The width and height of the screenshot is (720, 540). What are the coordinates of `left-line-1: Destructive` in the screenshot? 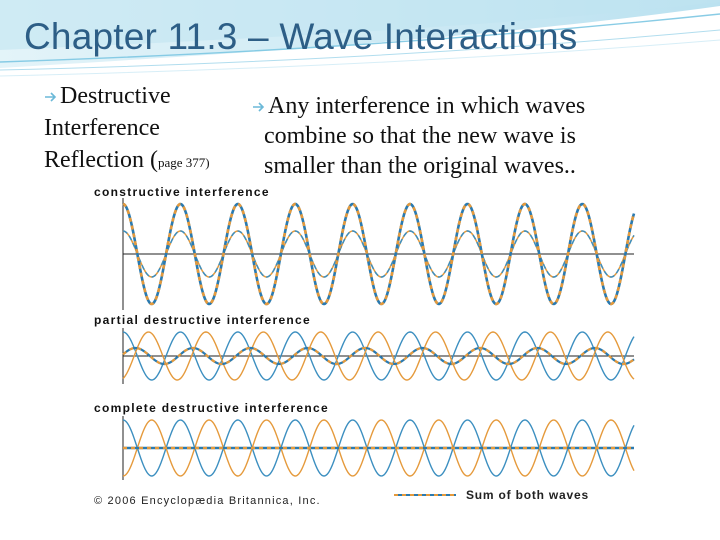 It's located at (127, 96).